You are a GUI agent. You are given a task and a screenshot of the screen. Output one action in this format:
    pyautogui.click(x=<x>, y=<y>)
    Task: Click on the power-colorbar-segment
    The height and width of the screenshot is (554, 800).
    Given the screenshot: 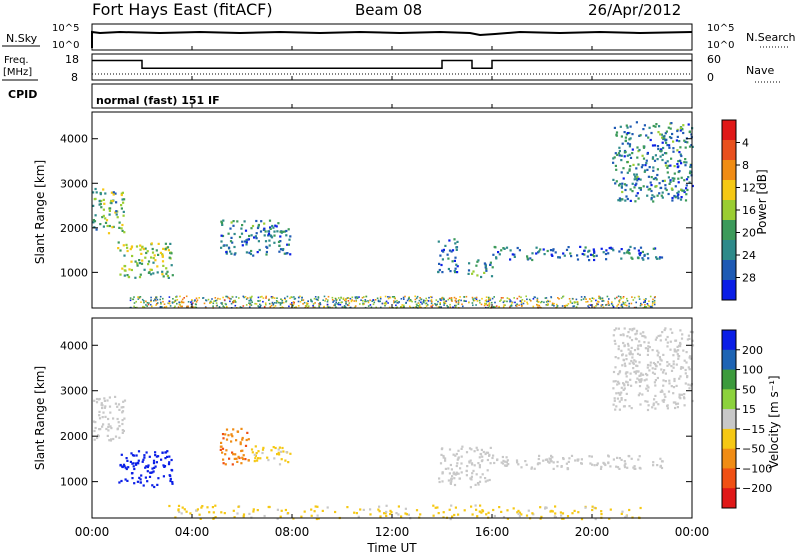 What is the action you would take?
    pyautogui.click(x=729, y=150)
    